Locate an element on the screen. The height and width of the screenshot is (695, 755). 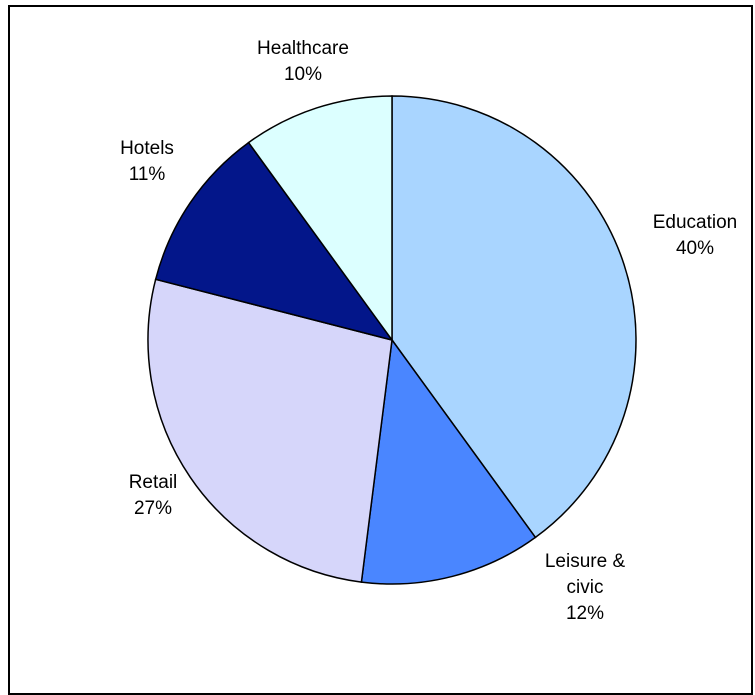
slice-percent-label: 40% is located at coordinates (695, 248).